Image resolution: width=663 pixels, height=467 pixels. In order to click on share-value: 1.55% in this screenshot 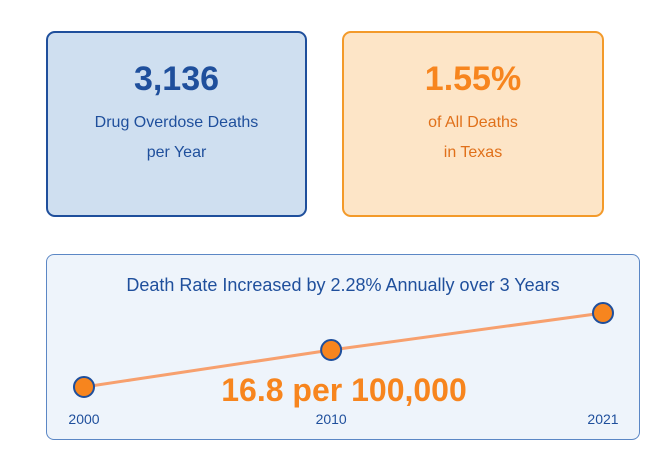, I will do `click(473, 79)`.